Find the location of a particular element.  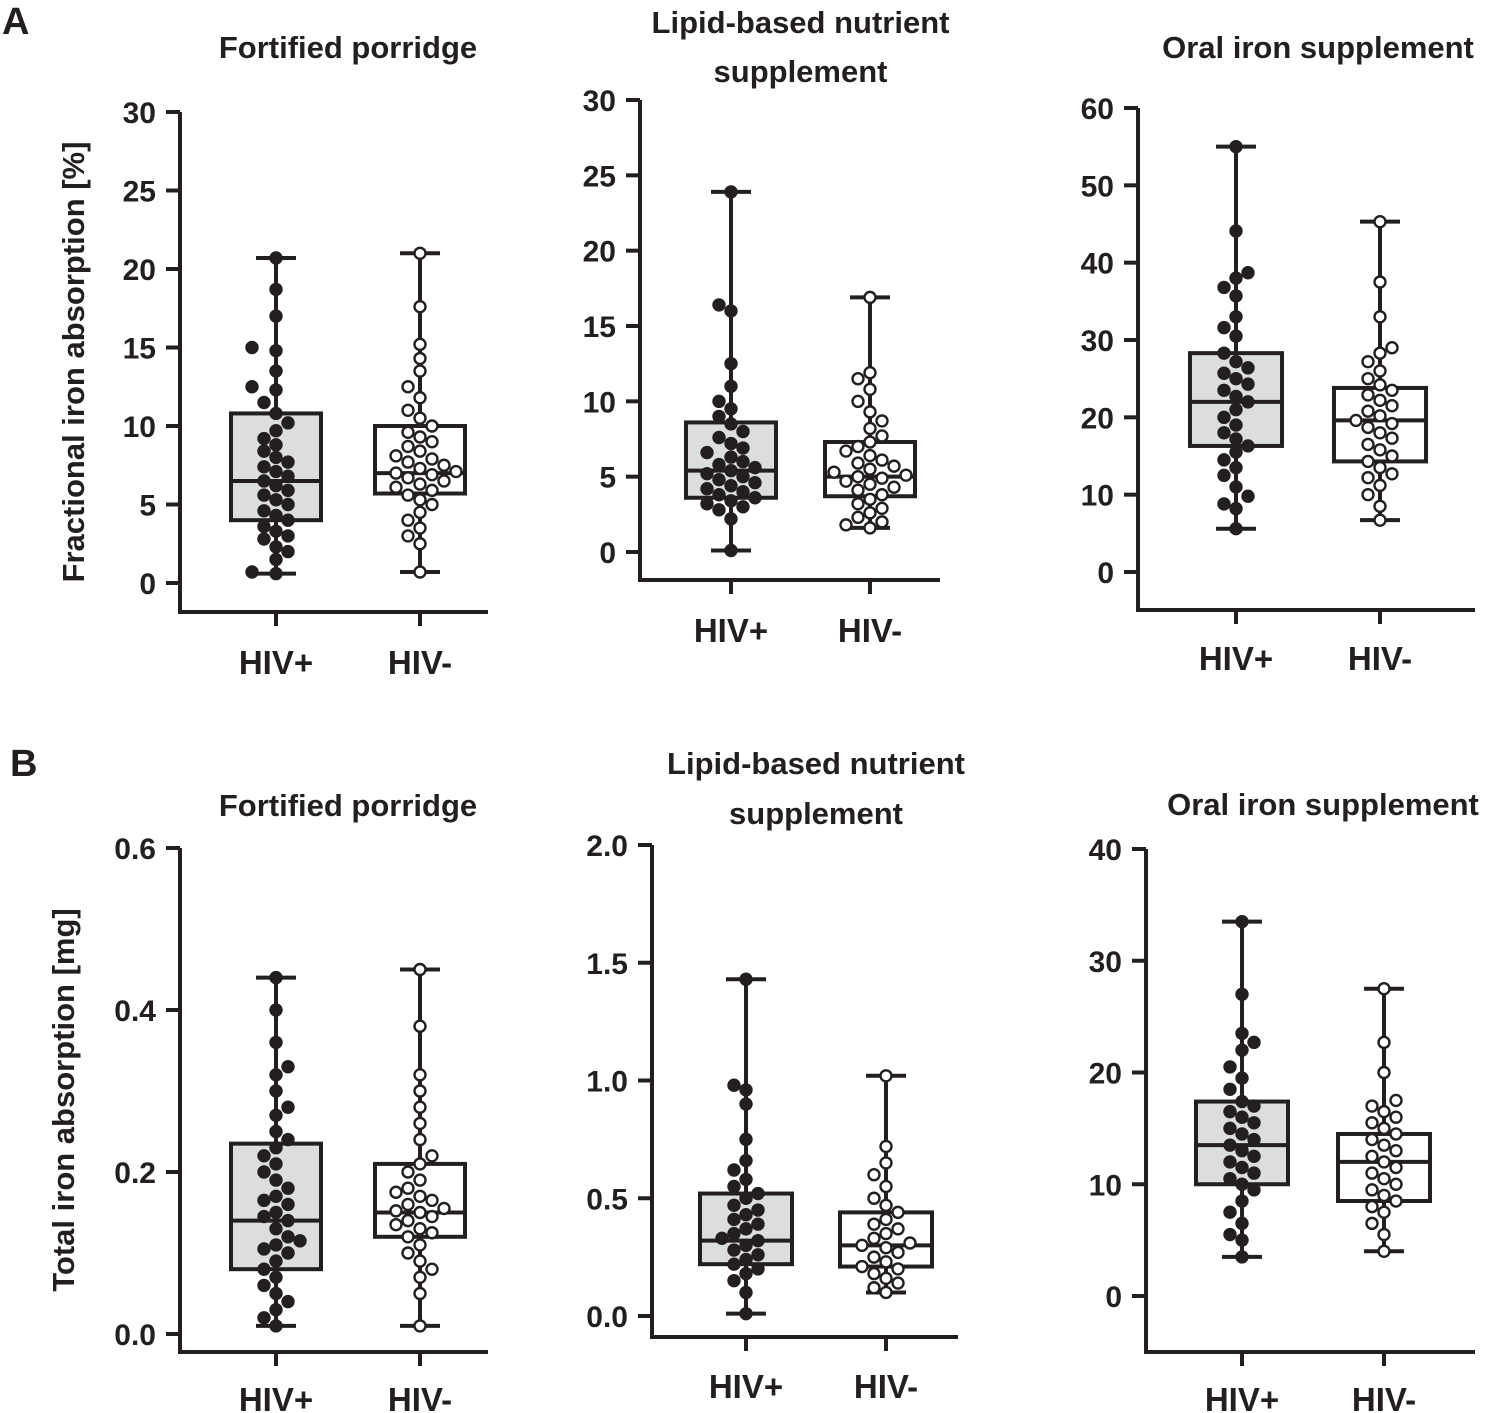

panel-letter-b: B is located at coordinates (23, 764).